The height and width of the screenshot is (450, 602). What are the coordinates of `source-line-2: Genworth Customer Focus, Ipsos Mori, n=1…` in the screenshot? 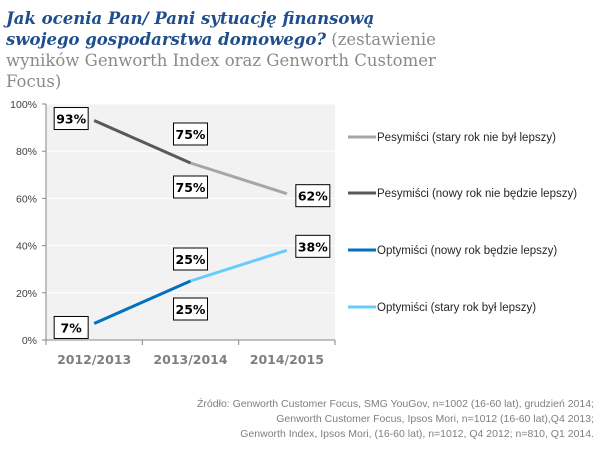 It's located at (435, 419).